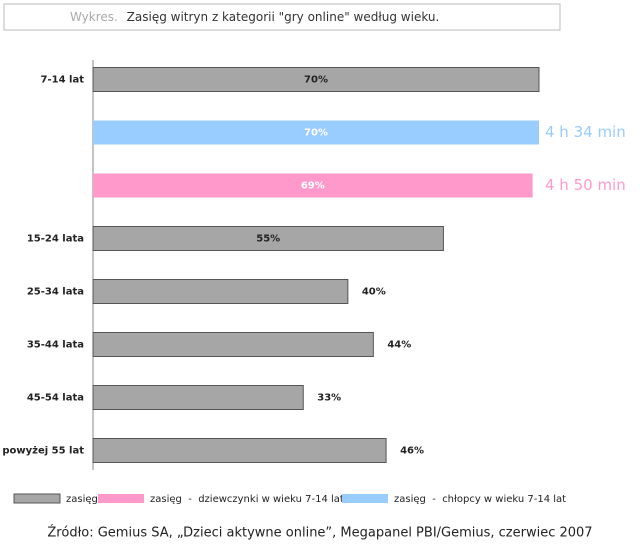  Describe the element at coordinates (480, 499) in the screenshot. I see `legend-label: zasięg - chłopcy w wieku 7-14 lat` at that location.